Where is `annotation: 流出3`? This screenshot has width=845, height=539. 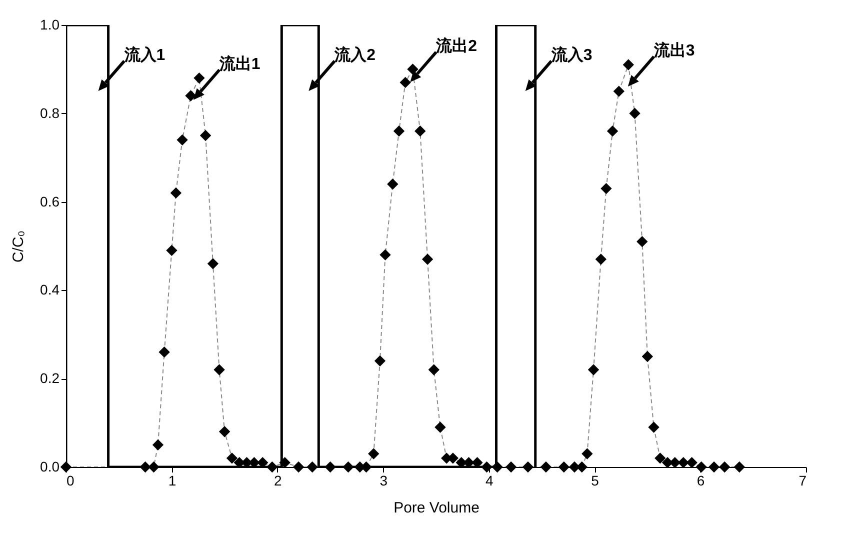
annotation: 流出3 is located at coordinates (673, 50).